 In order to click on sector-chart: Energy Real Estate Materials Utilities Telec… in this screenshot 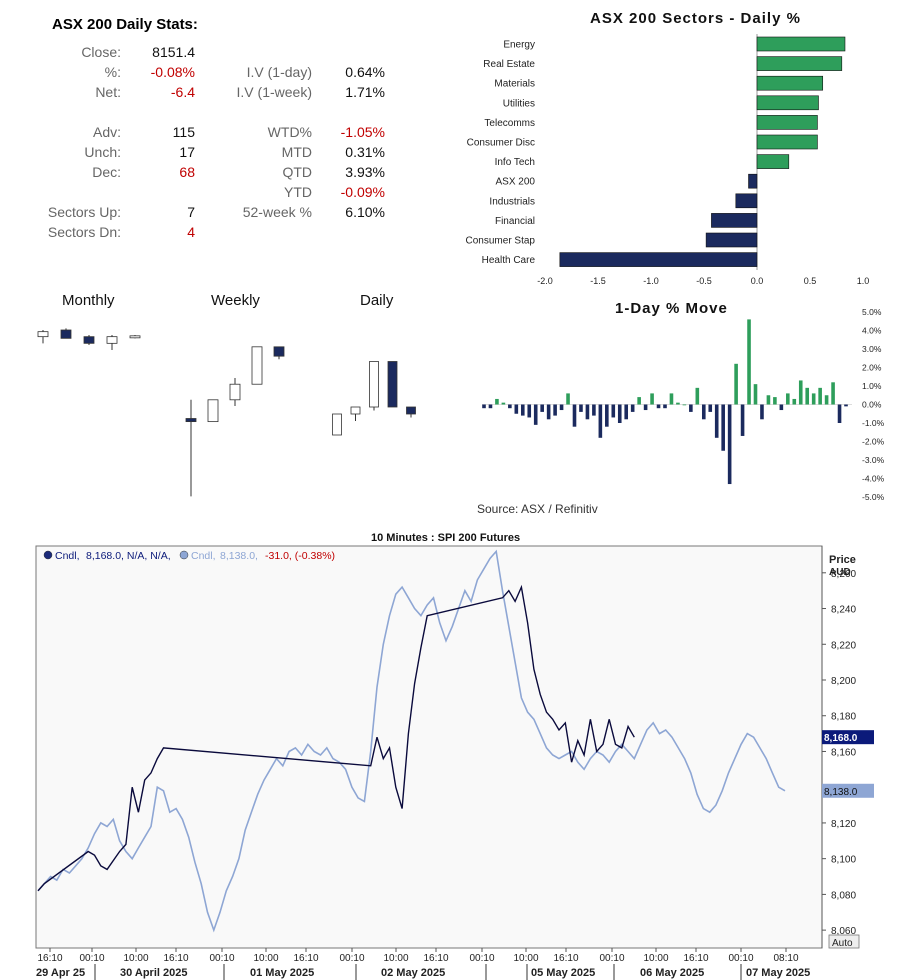, I will do `click(668, 160)`.